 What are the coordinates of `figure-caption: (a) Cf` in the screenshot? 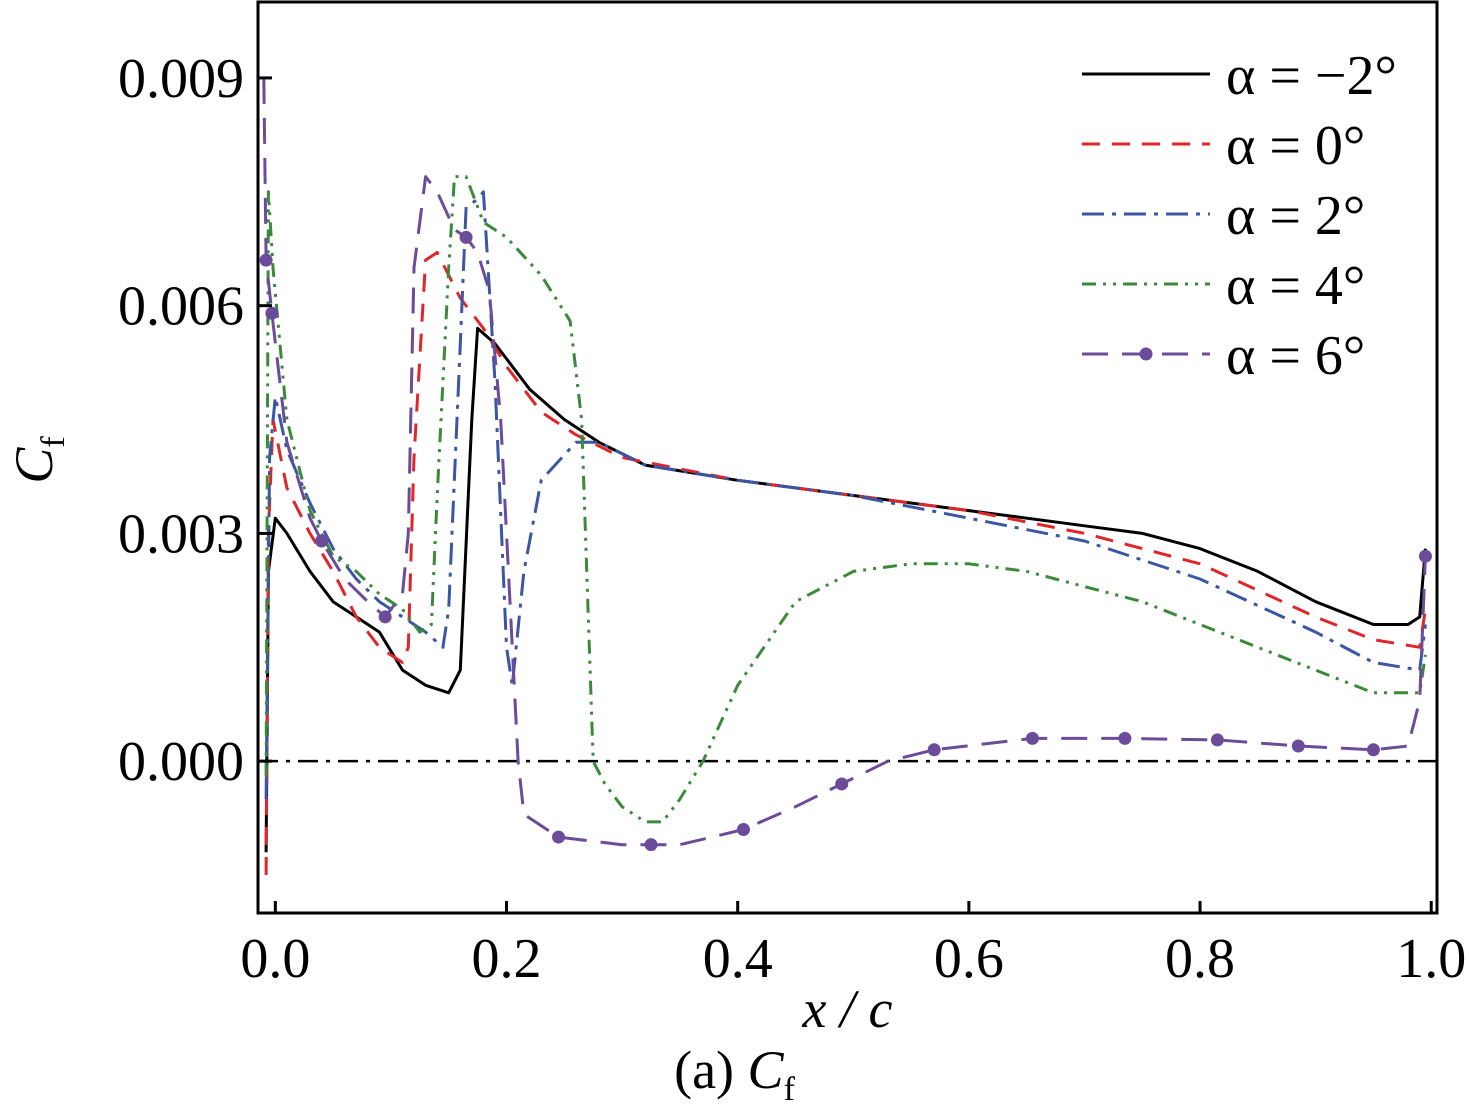 It's located at (734, 1080).